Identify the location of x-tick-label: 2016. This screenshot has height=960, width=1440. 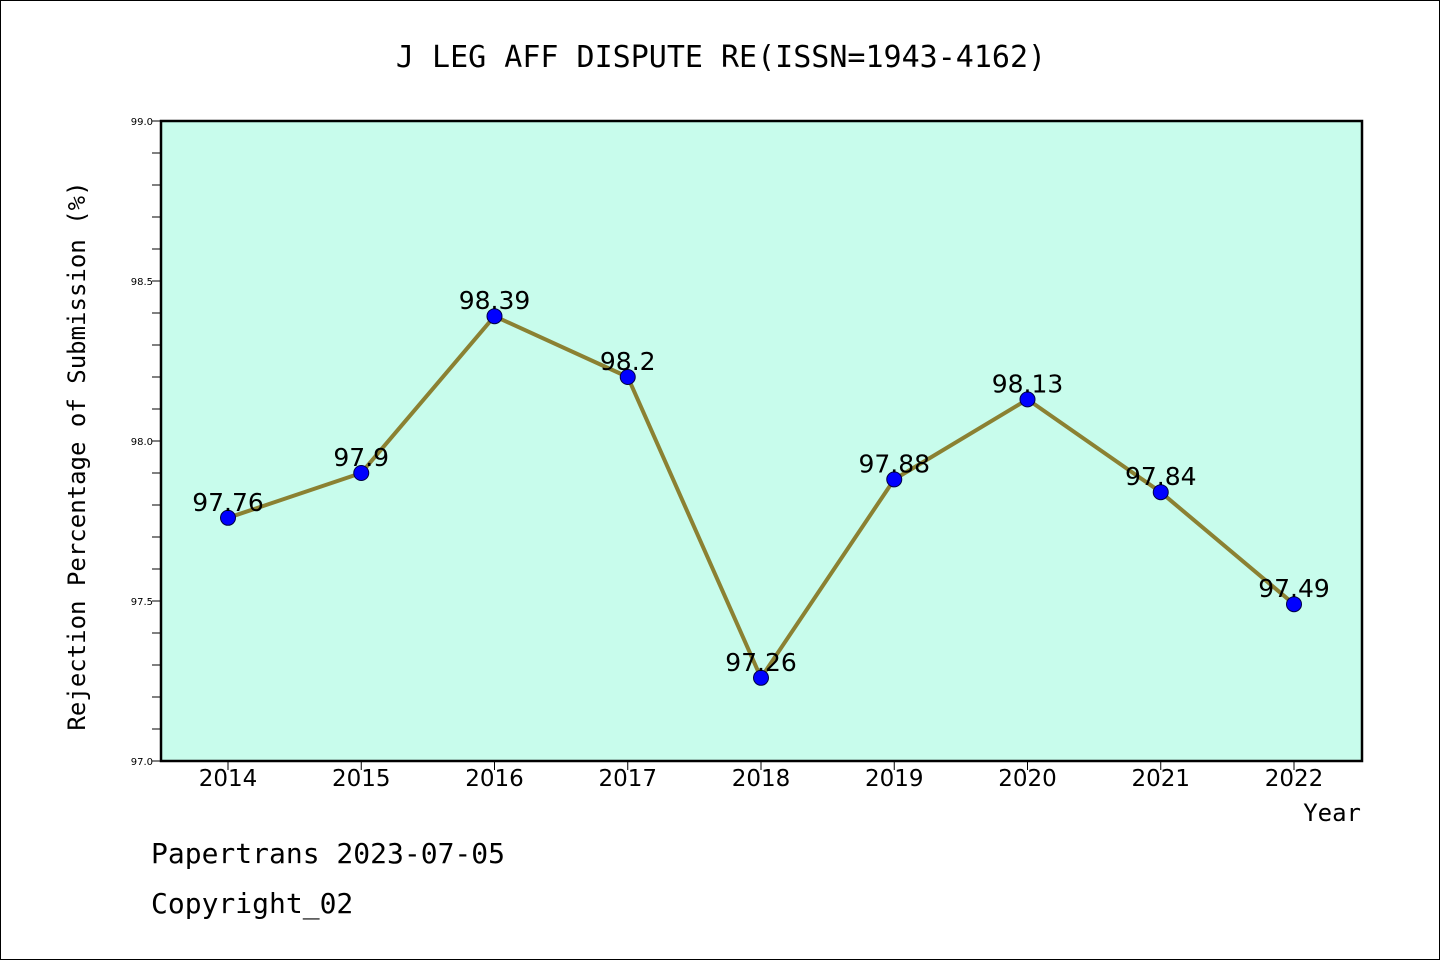
(494, 779).